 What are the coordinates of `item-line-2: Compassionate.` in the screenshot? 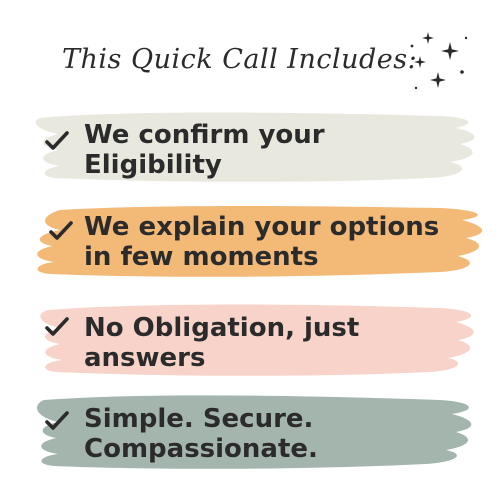 It's located at (284, 449).